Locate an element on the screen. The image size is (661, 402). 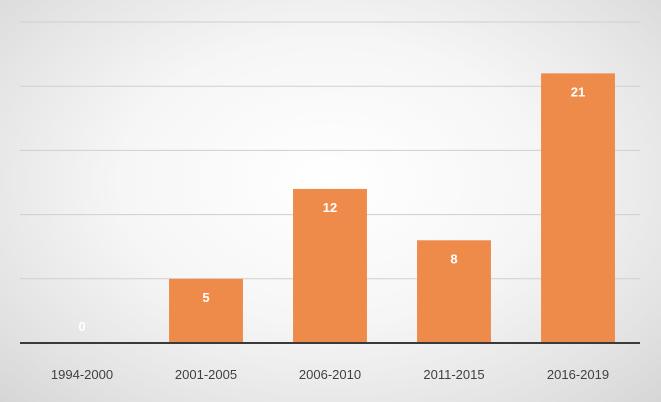
x-tick-label-1994-2000: 1994-2000 is located at coordinates (82, 374).